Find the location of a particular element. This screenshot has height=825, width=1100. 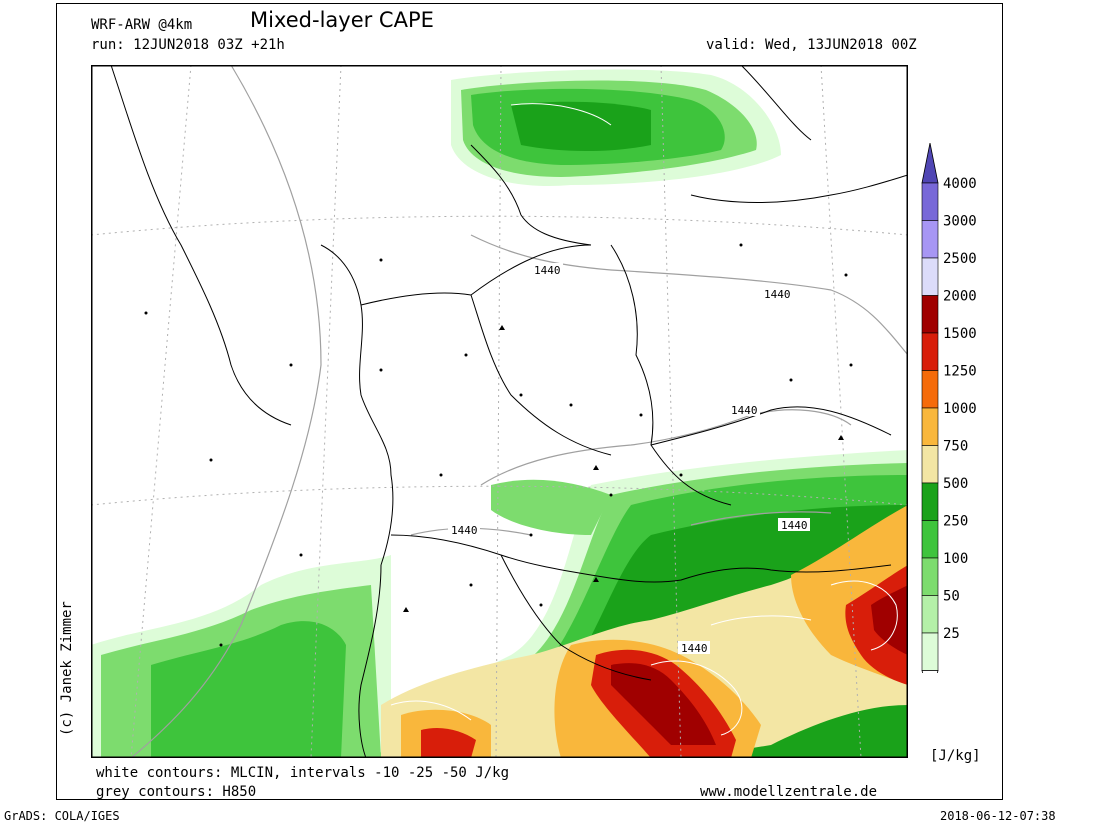

h850-label-3: 1440 is located at coordinates (744, 410).